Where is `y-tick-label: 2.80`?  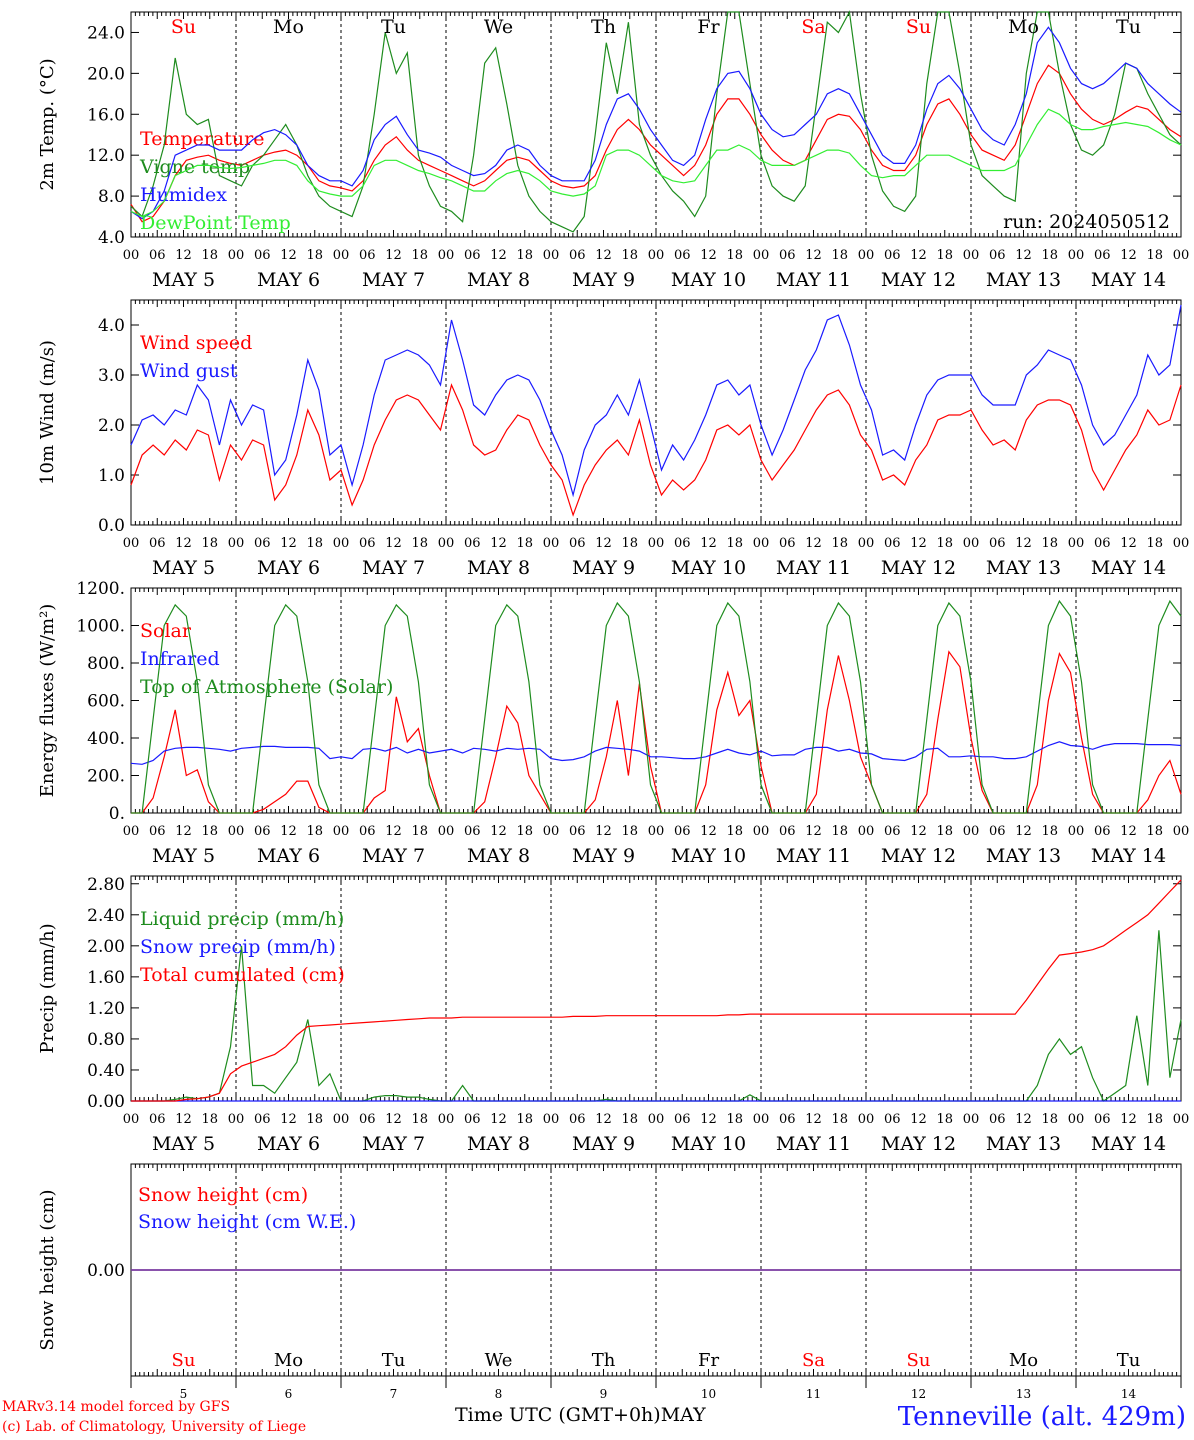 y-tick-label: 2.80 is located at coordinates (106, 885).